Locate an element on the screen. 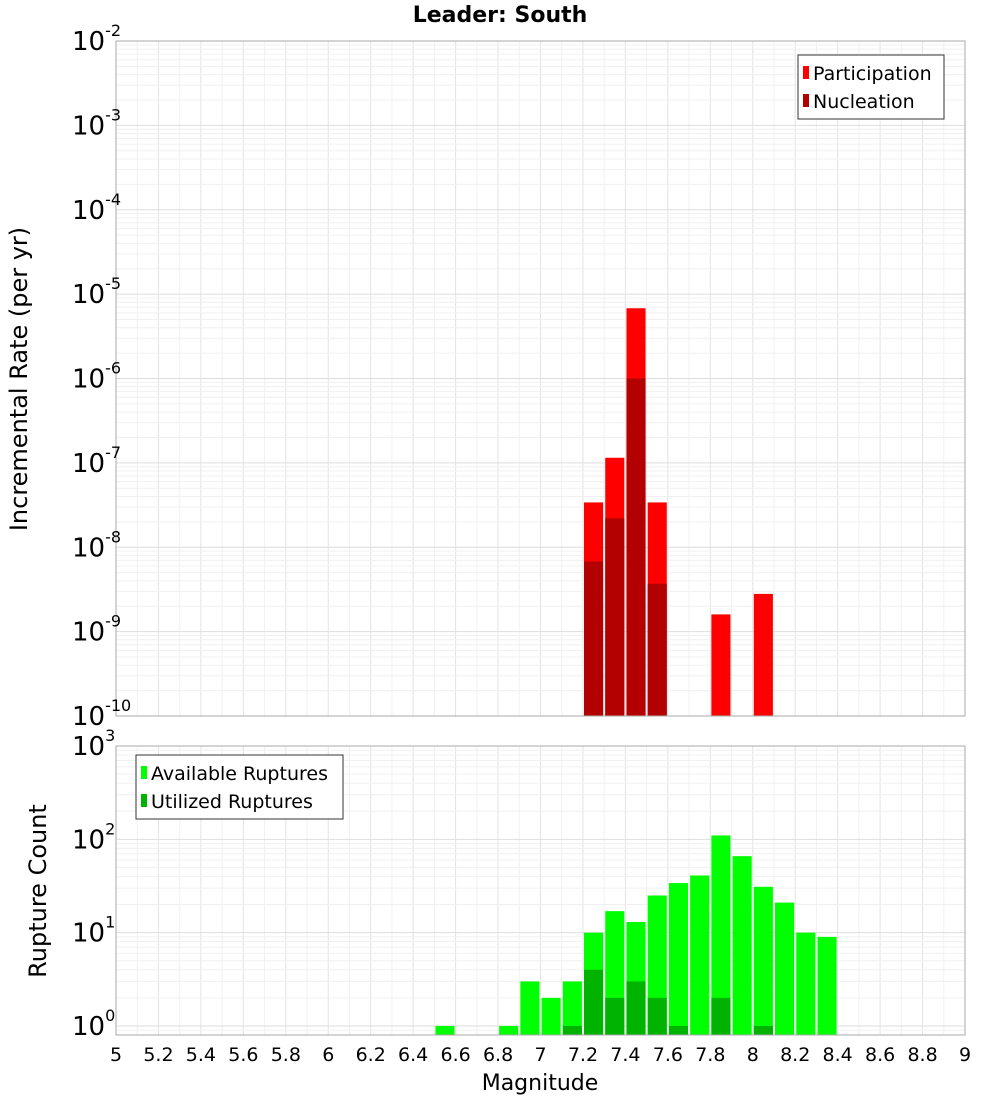 The height and width of the screenshot is (1100, 1000). chart-title: Leader: South is located at coordinates (500, 15).